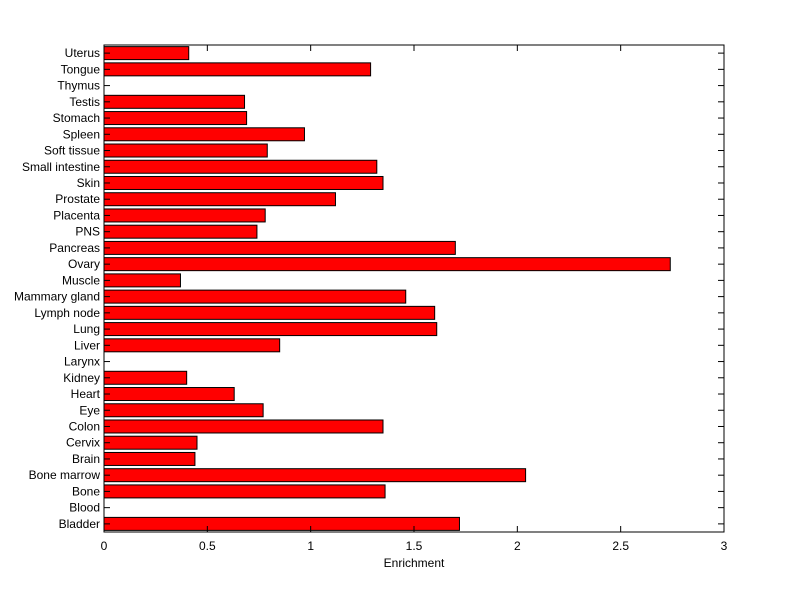 This screenshot has width=800, height=604. What do you see at coordinates (192, 345) in the screenshot?
I see `bar-liver` at bounding box center [192, 345].